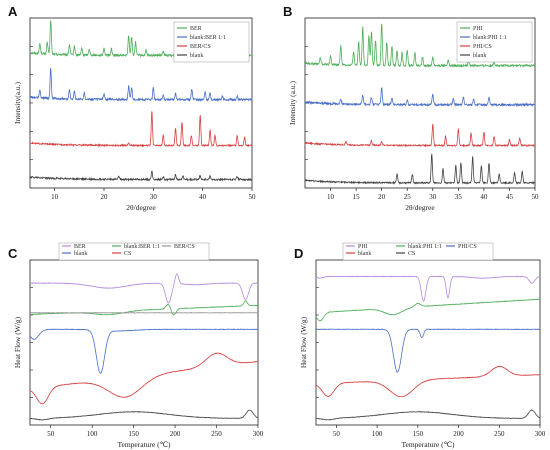 Image resolution: width=550 pixels, height=450 pixels. What do you see at coordinates (408, 197) in the screenshot?
I see `x-tick-label: 25` at bounding box center [408, 197].